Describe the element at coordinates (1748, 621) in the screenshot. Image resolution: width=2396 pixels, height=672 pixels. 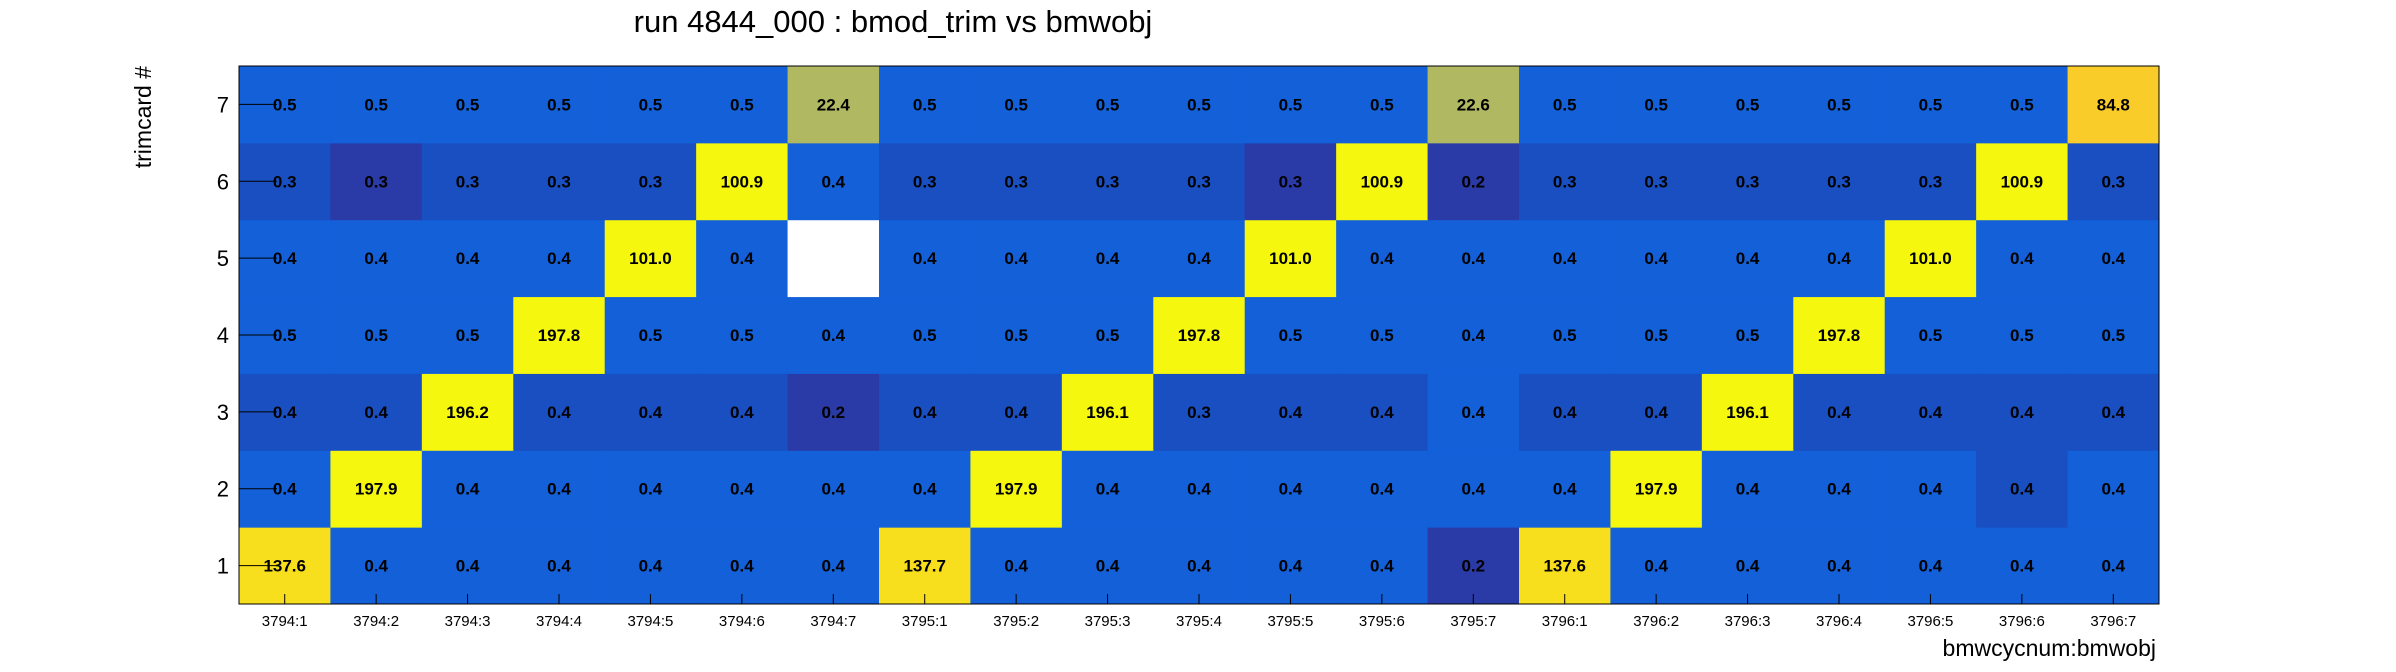
I see `x-tick-label: 3796:3` at that location.